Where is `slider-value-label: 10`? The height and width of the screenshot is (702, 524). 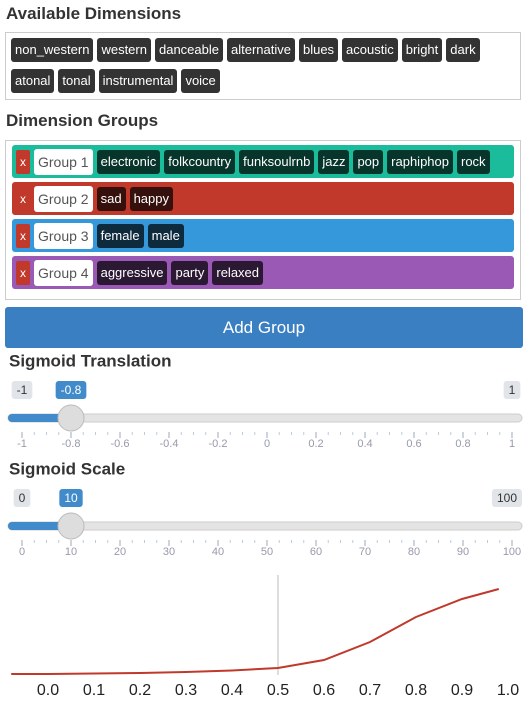
slider-value-label: 10 is located at coordinates (71, 498).